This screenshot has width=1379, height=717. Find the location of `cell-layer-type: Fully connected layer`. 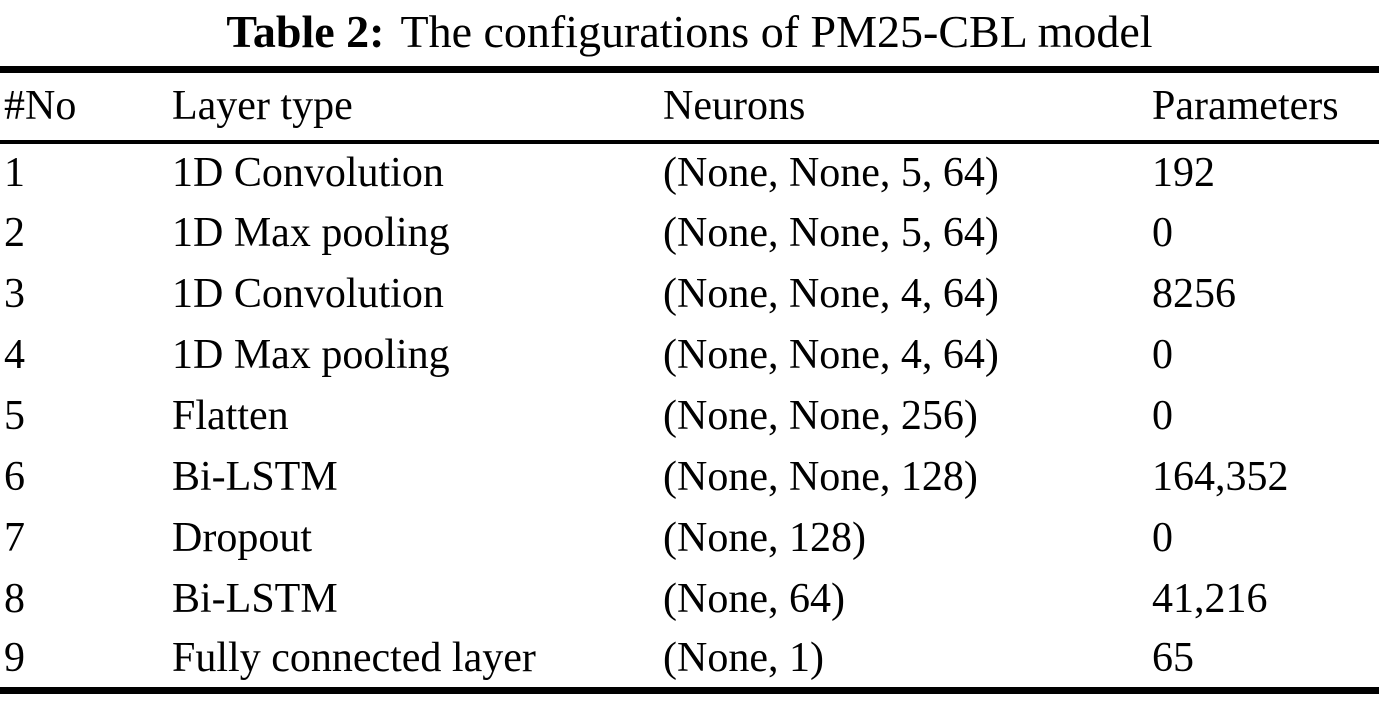

cell-layer-type: Fully connected layer is located at coordinates (354, 658).